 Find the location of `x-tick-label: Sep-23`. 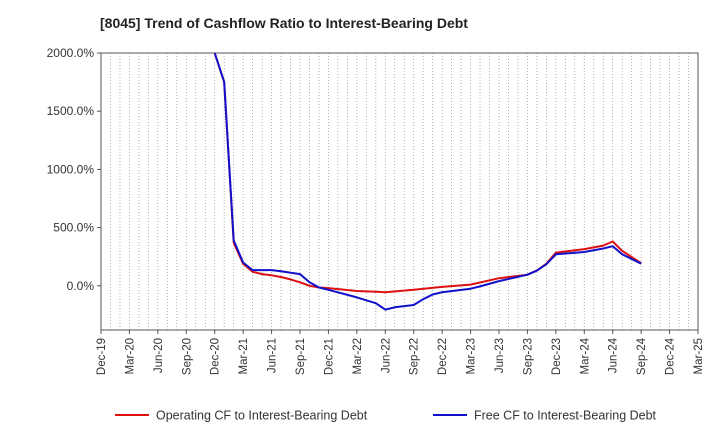

x-tick-label: Sep-23 is located at coordinates (528, 356).